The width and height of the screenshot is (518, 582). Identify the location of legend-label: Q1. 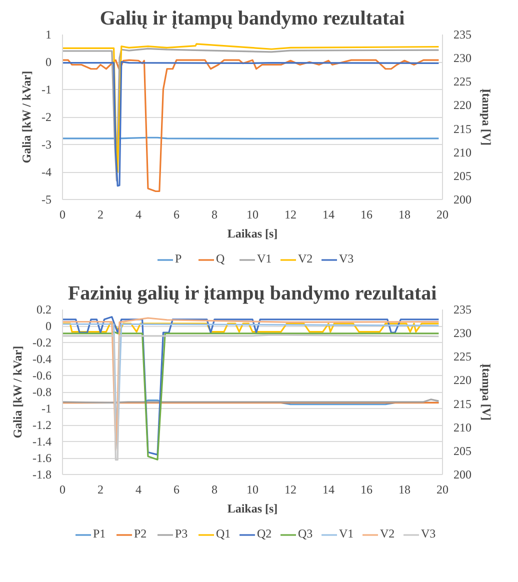
(224, 534).